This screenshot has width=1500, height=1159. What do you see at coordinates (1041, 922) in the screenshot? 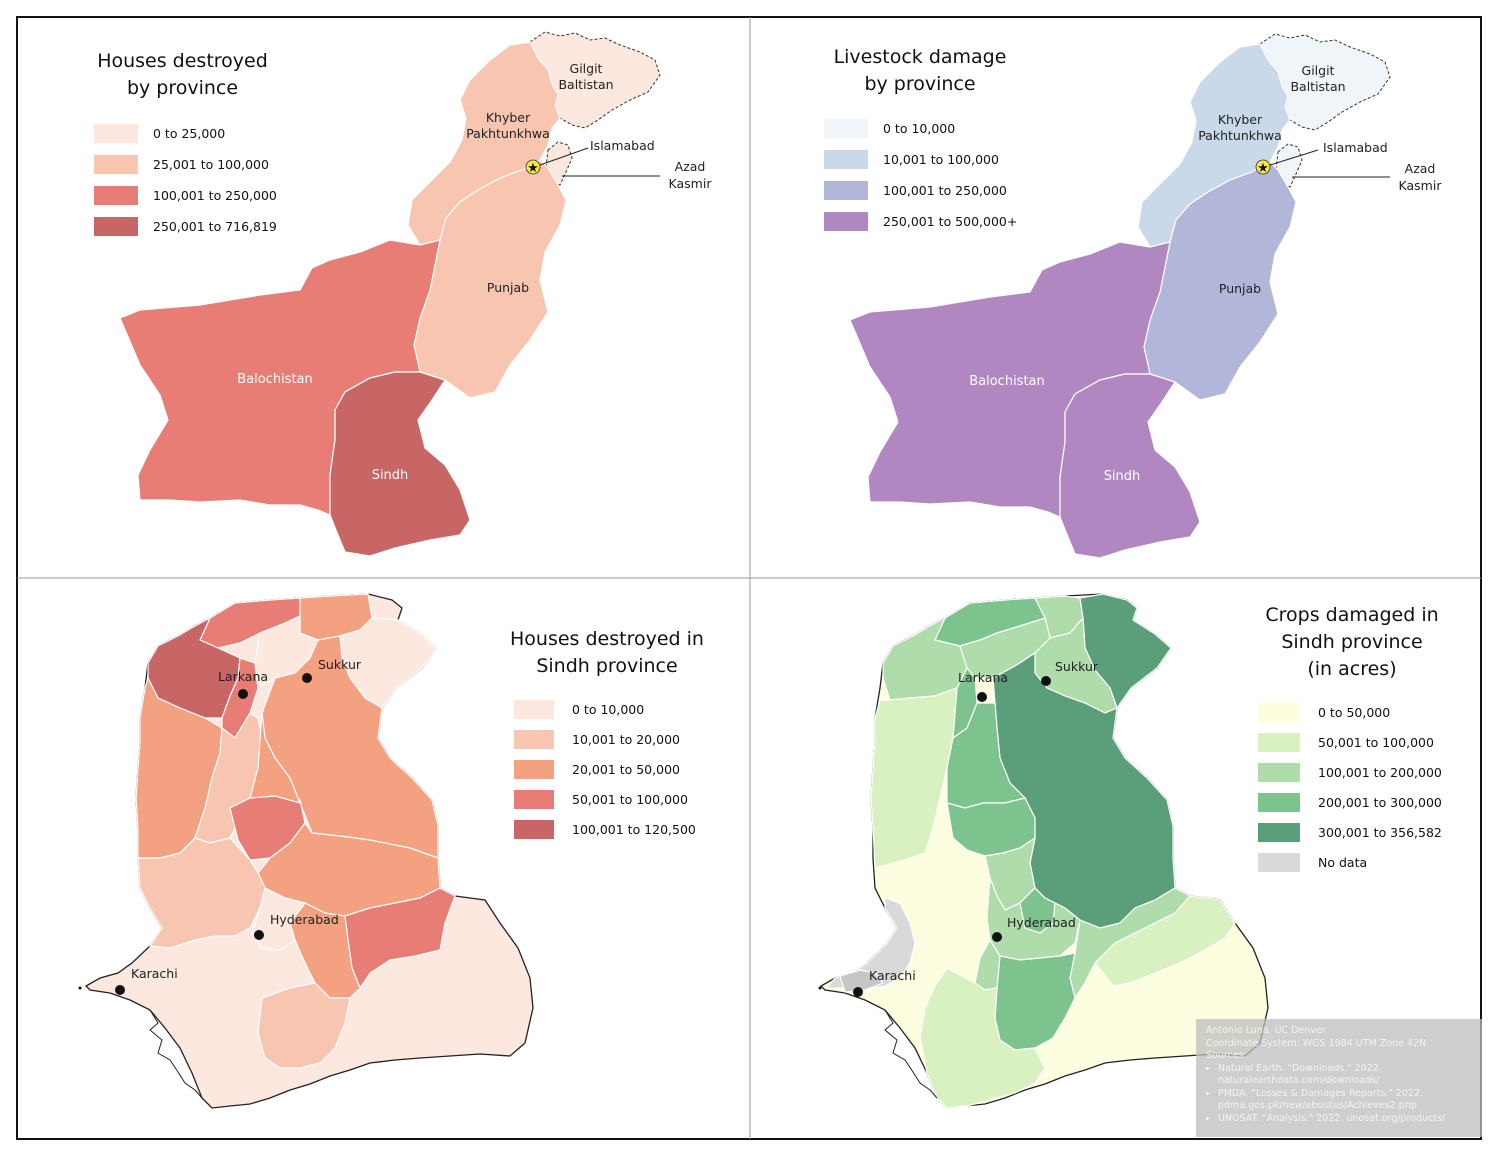
I see `city-label-hyderabad: Hyderabad` at bounding box center [1041, 922].